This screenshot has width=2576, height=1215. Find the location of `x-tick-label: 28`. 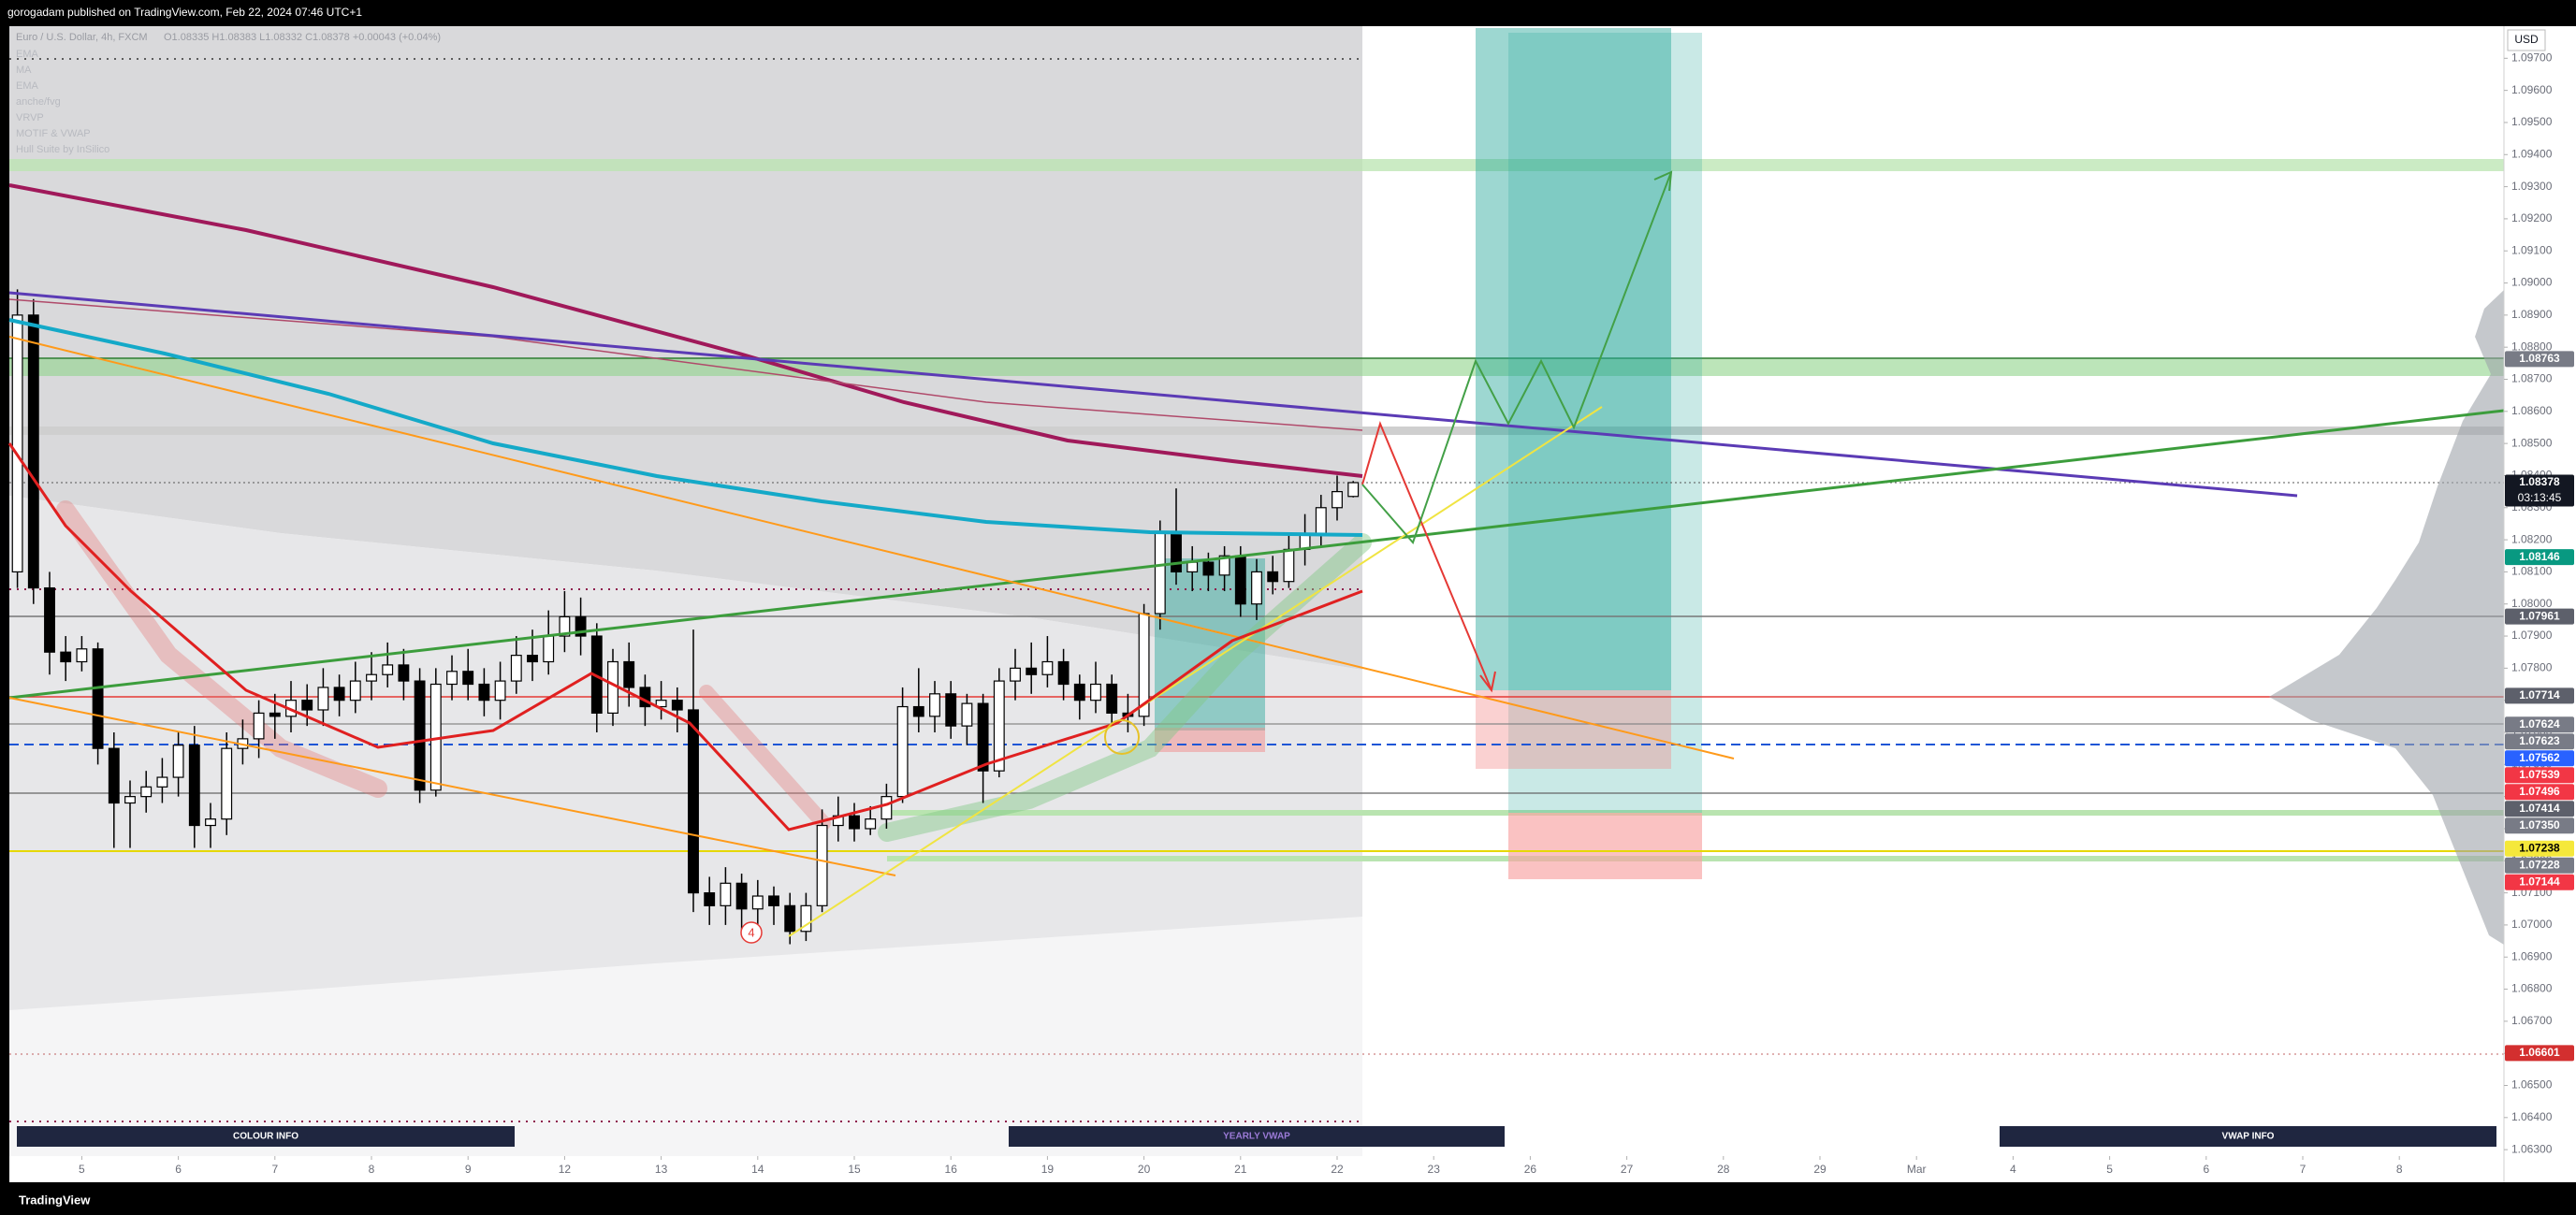

x-tick-label: 28 is located at coordinates (1723, 1169).